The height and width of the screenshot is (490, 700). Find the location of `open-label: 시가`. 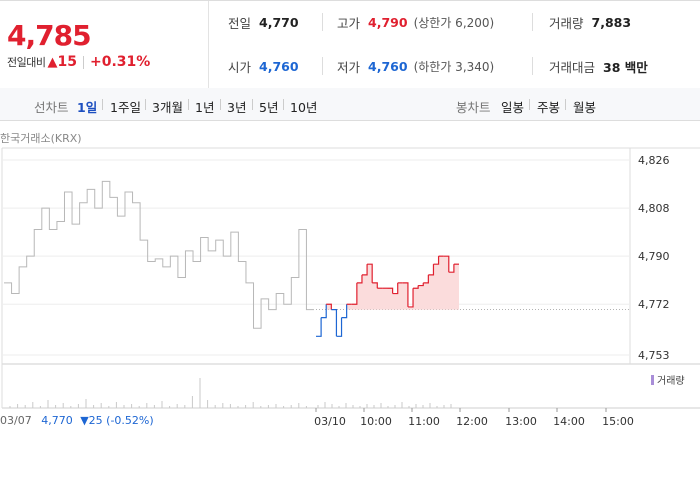

open-label: 시가 is located at coordinates (240, 67).